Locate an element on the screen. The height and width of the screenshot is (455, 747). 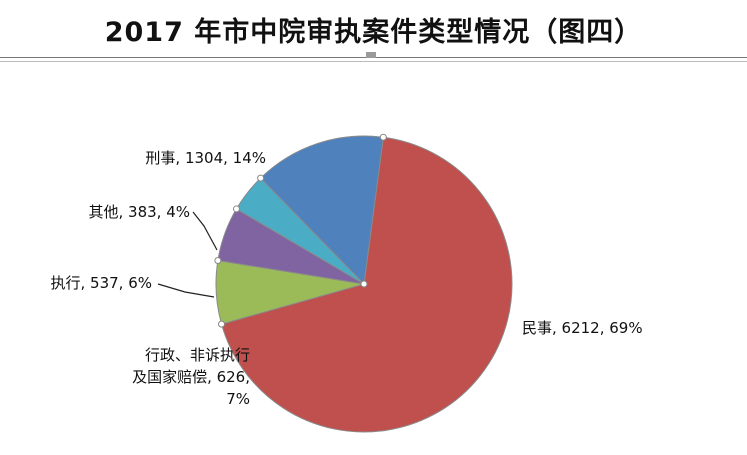
slice-label-xingzheng: 行政、非诉执行及国家赔偿, 626, 7% is located at coordinates (191, 377).